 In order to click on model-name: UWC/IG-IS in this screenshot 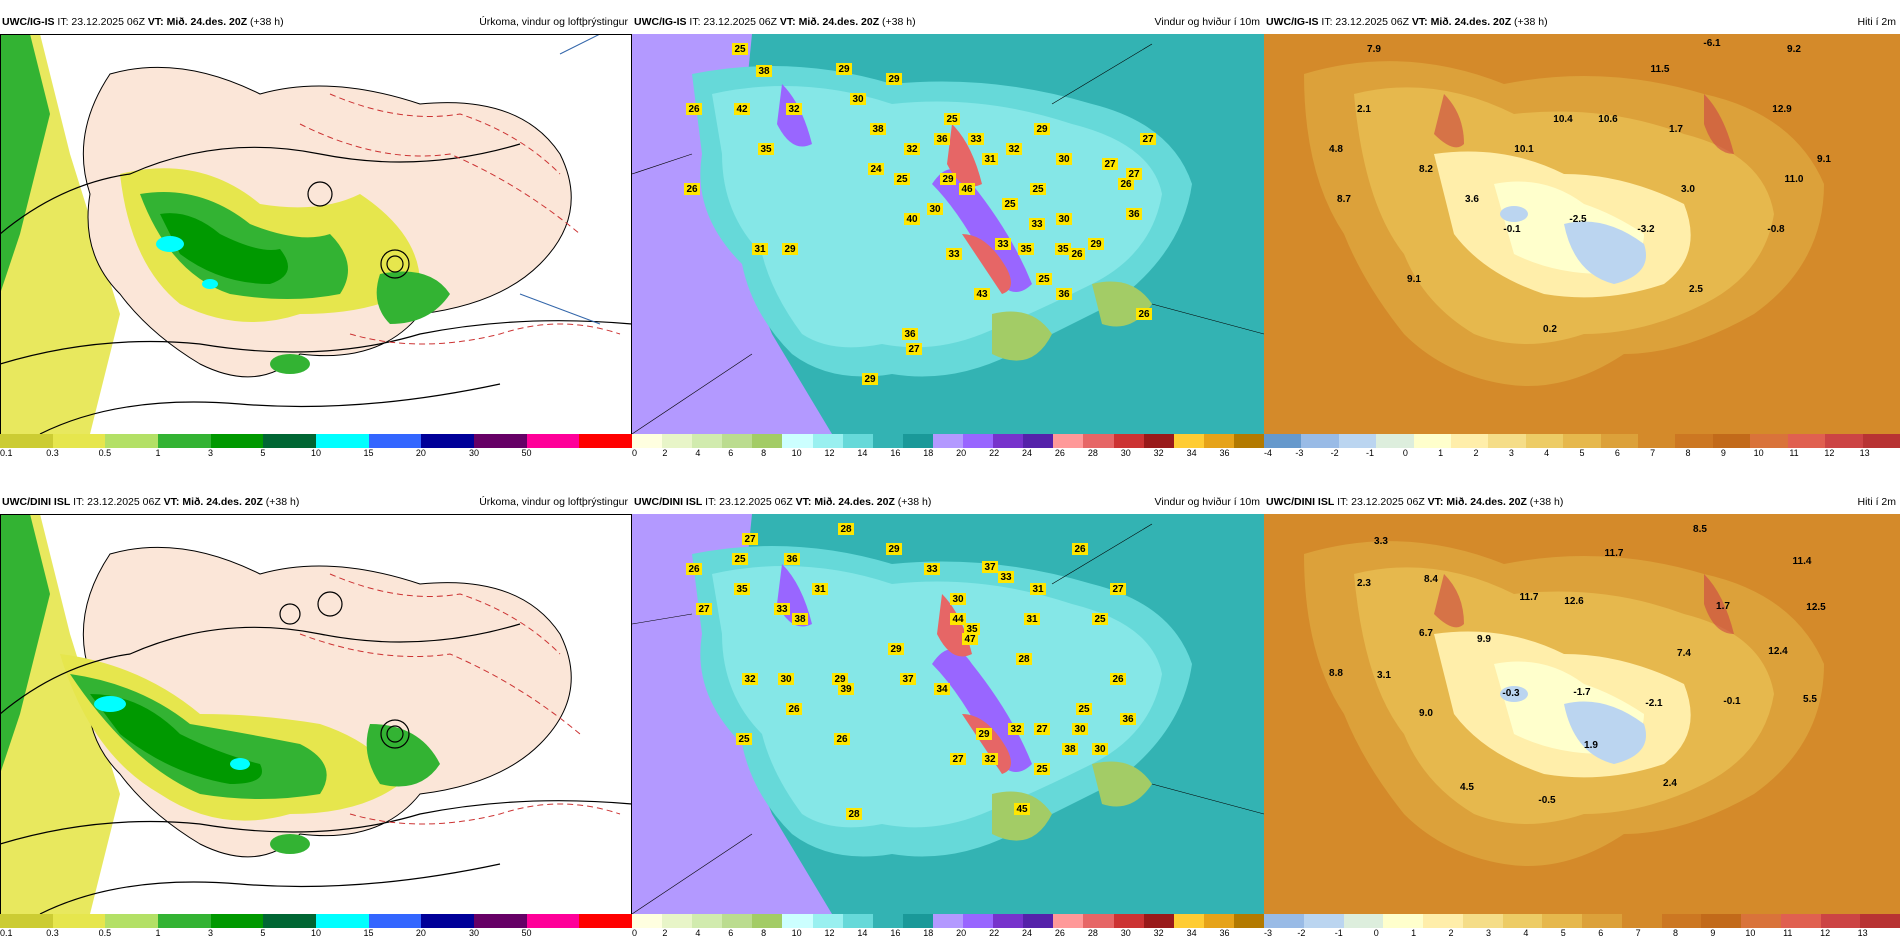, I will do `click(1292, 22)`.